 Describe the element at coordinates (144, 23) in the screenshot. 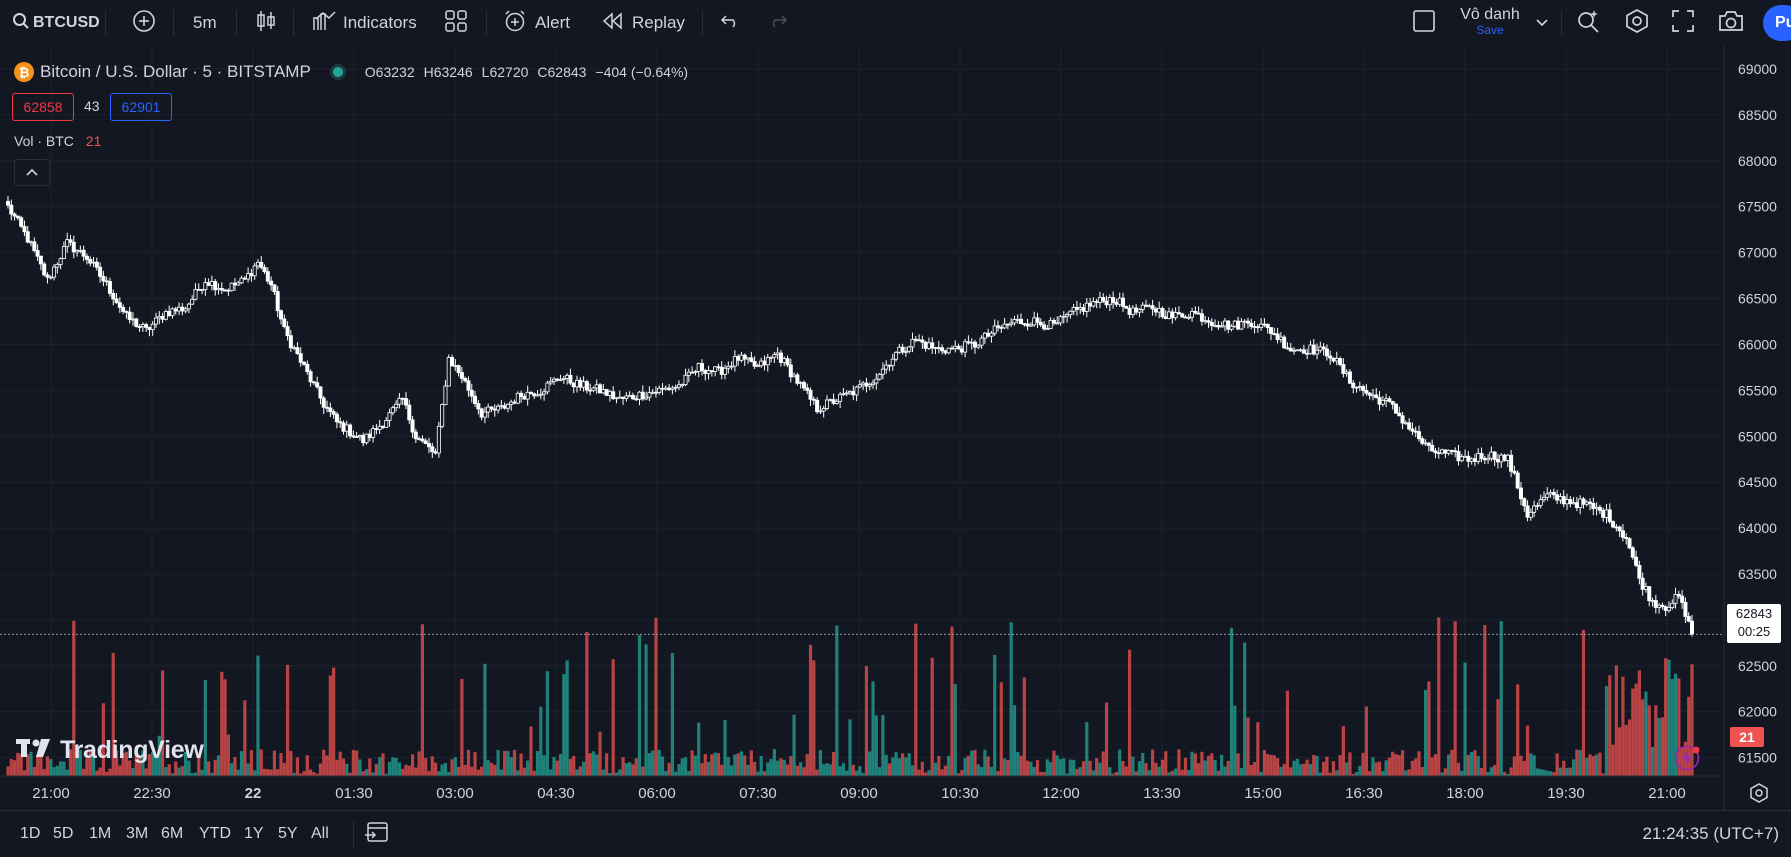

I see `compare-symbol-button` at that location.